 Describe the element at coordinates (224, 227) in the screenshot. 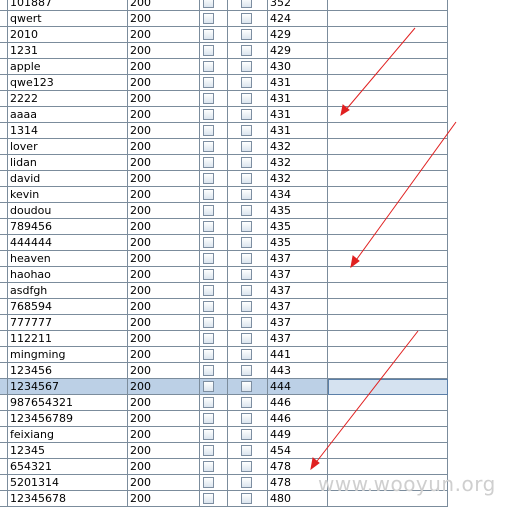

I see `table-row: 789456 200 435` at that location.